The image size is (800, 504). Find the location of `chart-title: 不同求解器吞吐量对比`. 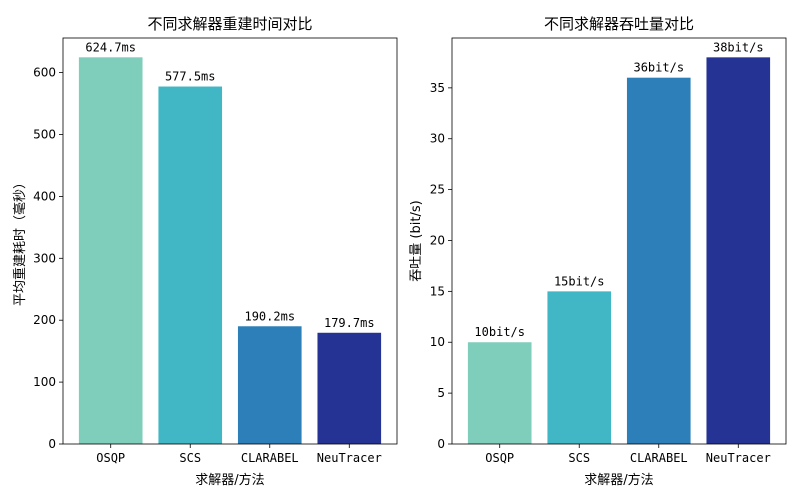

chart-title: 不同求解器吞吐量对比 is located at coordinates (619, 24).